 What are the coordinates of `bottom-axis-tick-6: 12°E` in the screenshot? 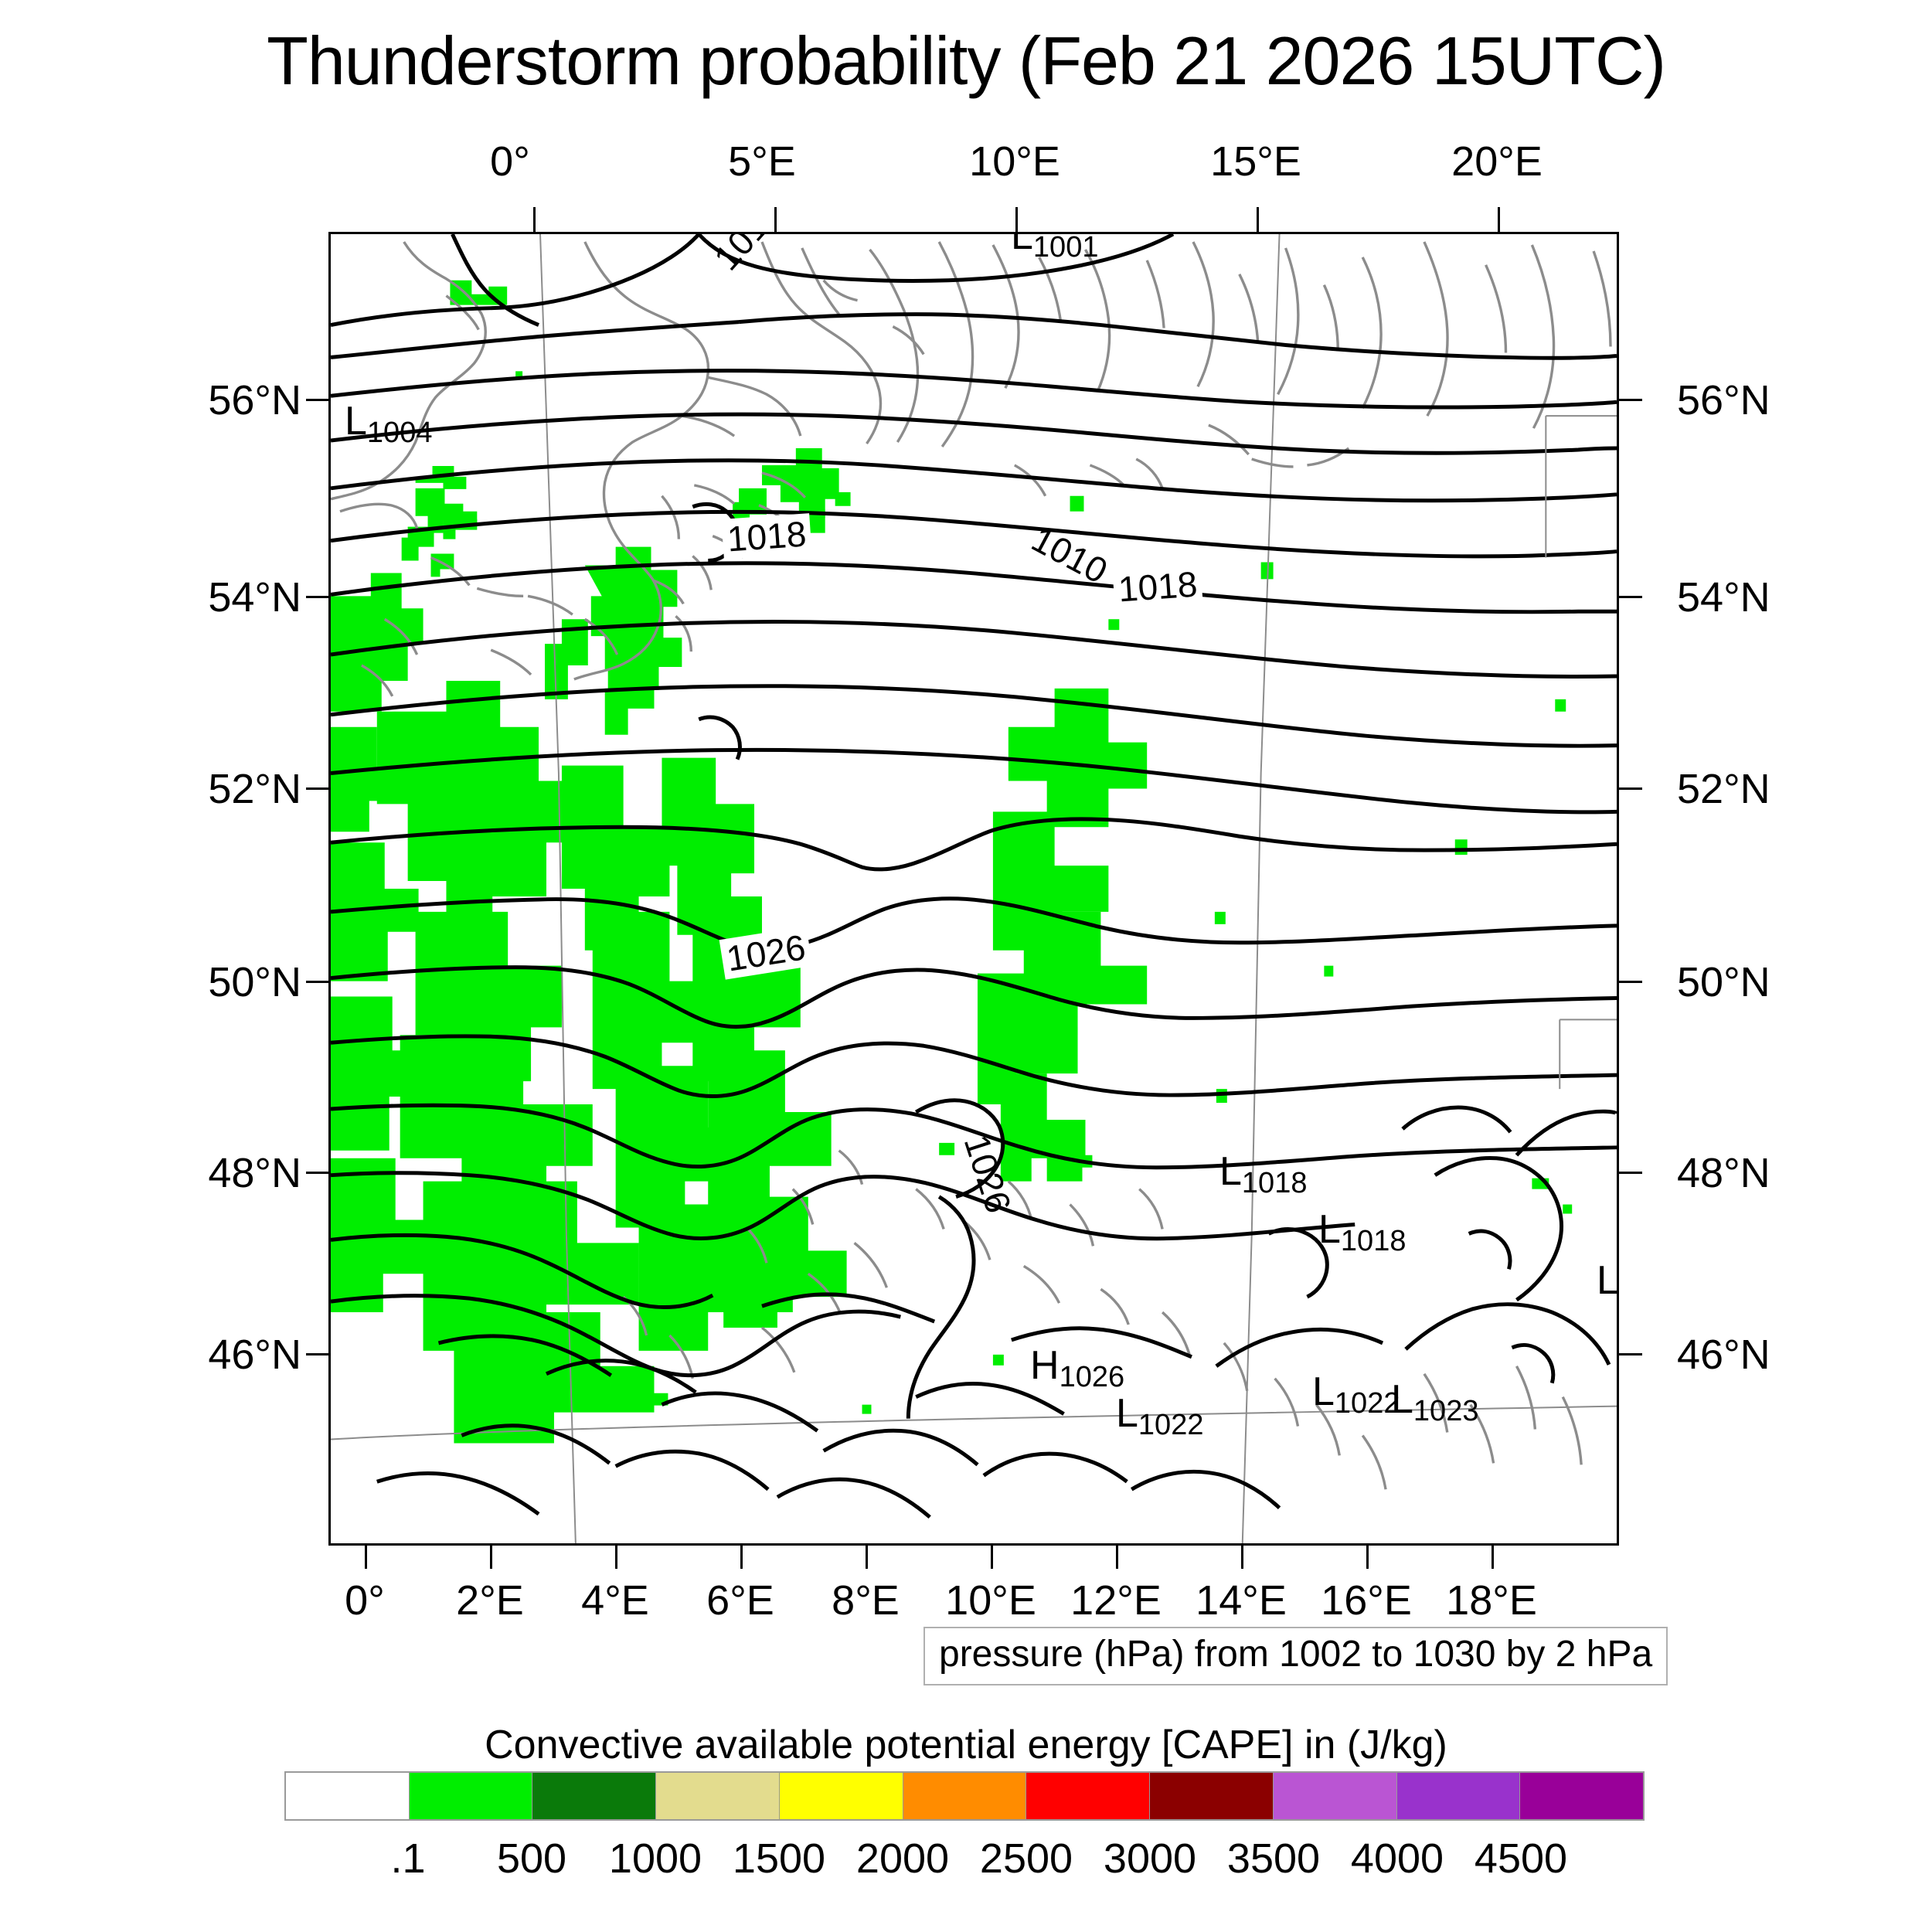 It's located at (1116, 1600).